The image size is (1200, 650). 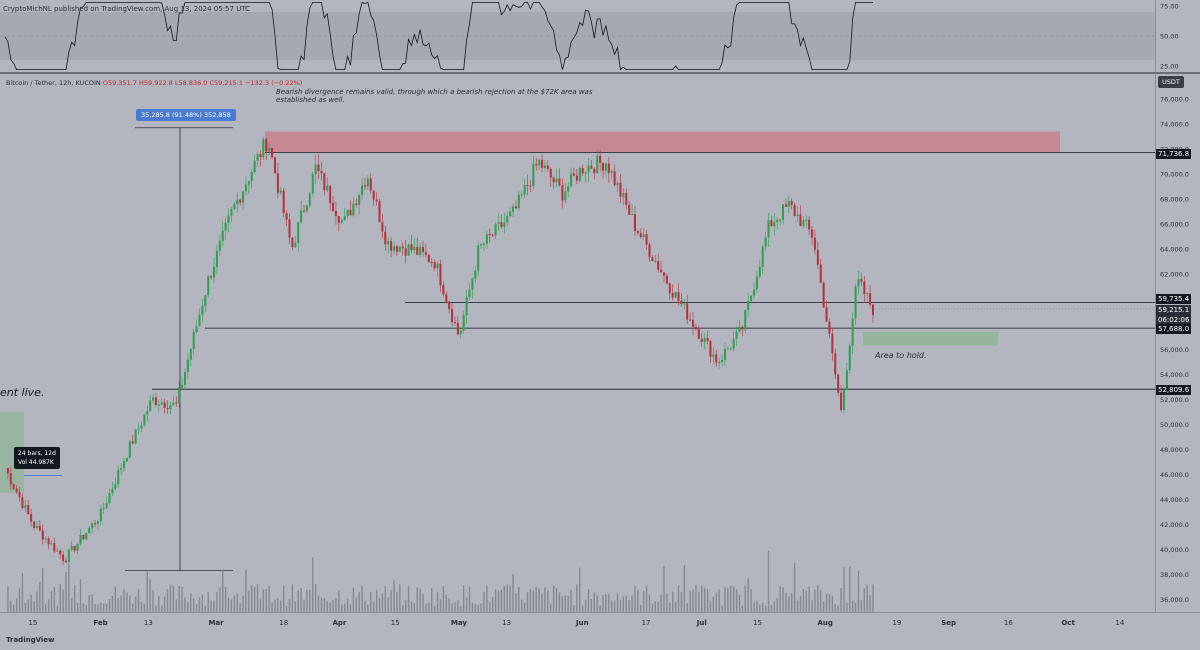 I want to click on rsi-scale: 75.00 50.00 25.00, so click(x=1177, y=36).